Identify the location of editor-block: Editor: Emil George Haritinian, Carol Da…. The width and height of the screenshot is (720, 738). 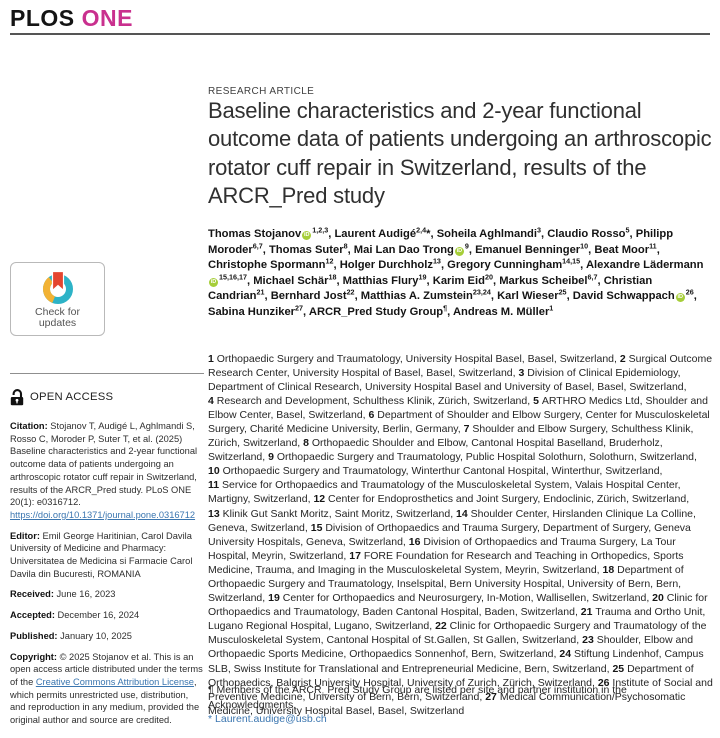
(107, 555).